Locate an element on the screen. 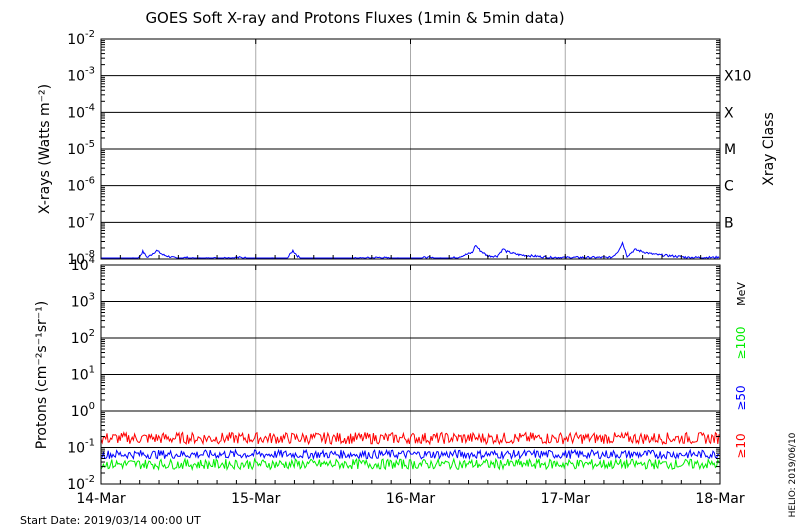  helio-date-label: HELIO: 2019/06/10 is located at coordinates (793, 474).